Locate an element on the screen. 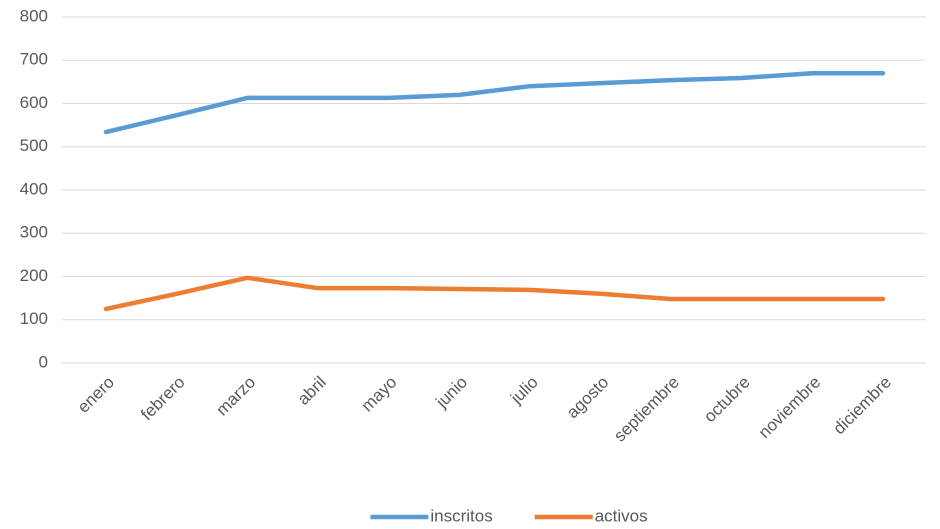 The image size is (940, 529). y-tick-label: 0 is located at coordinates (43, 361).